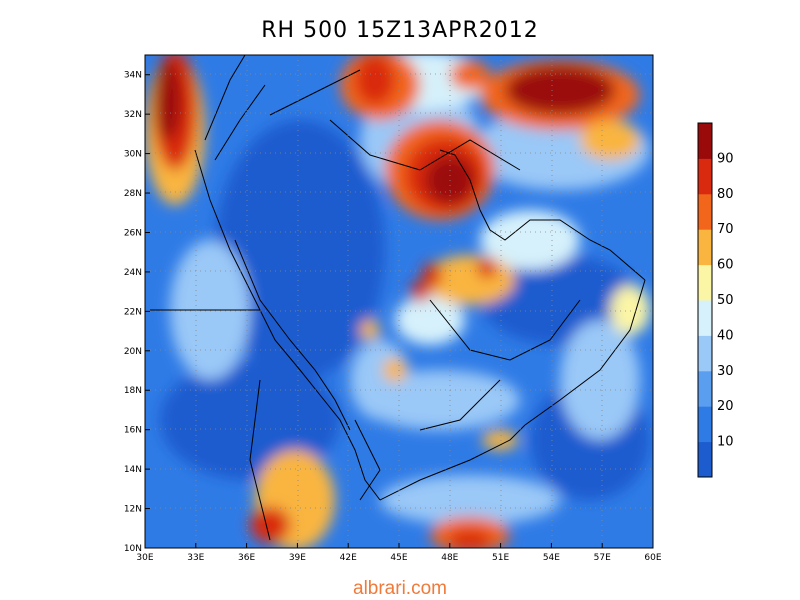  What do you see at coordinates (500, 558) in the screenshot?
I see `x-tick-label: 51E` at bounding box center [500, 558].